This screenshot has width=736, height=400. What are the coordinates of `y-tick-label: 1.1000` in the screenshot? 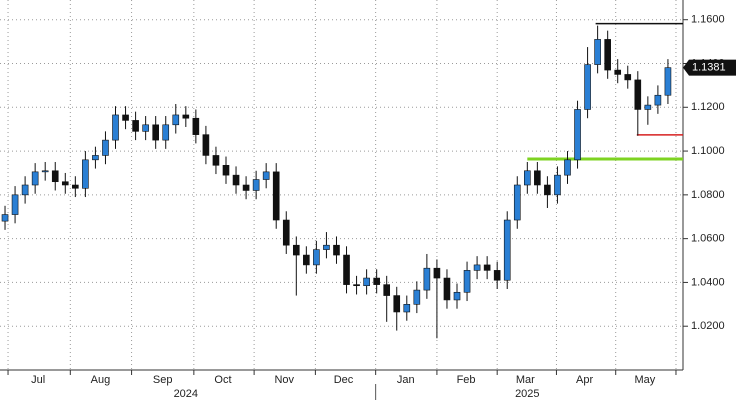 It's located at (708, 151).